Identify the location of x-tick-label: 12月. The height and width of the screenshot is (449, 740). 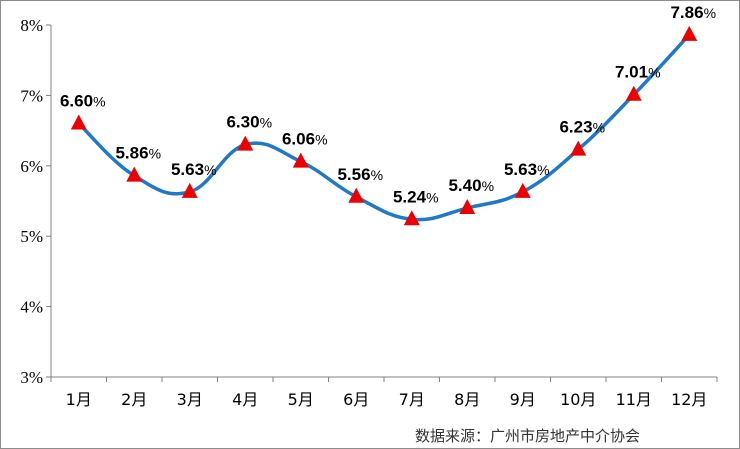
(689, 399).